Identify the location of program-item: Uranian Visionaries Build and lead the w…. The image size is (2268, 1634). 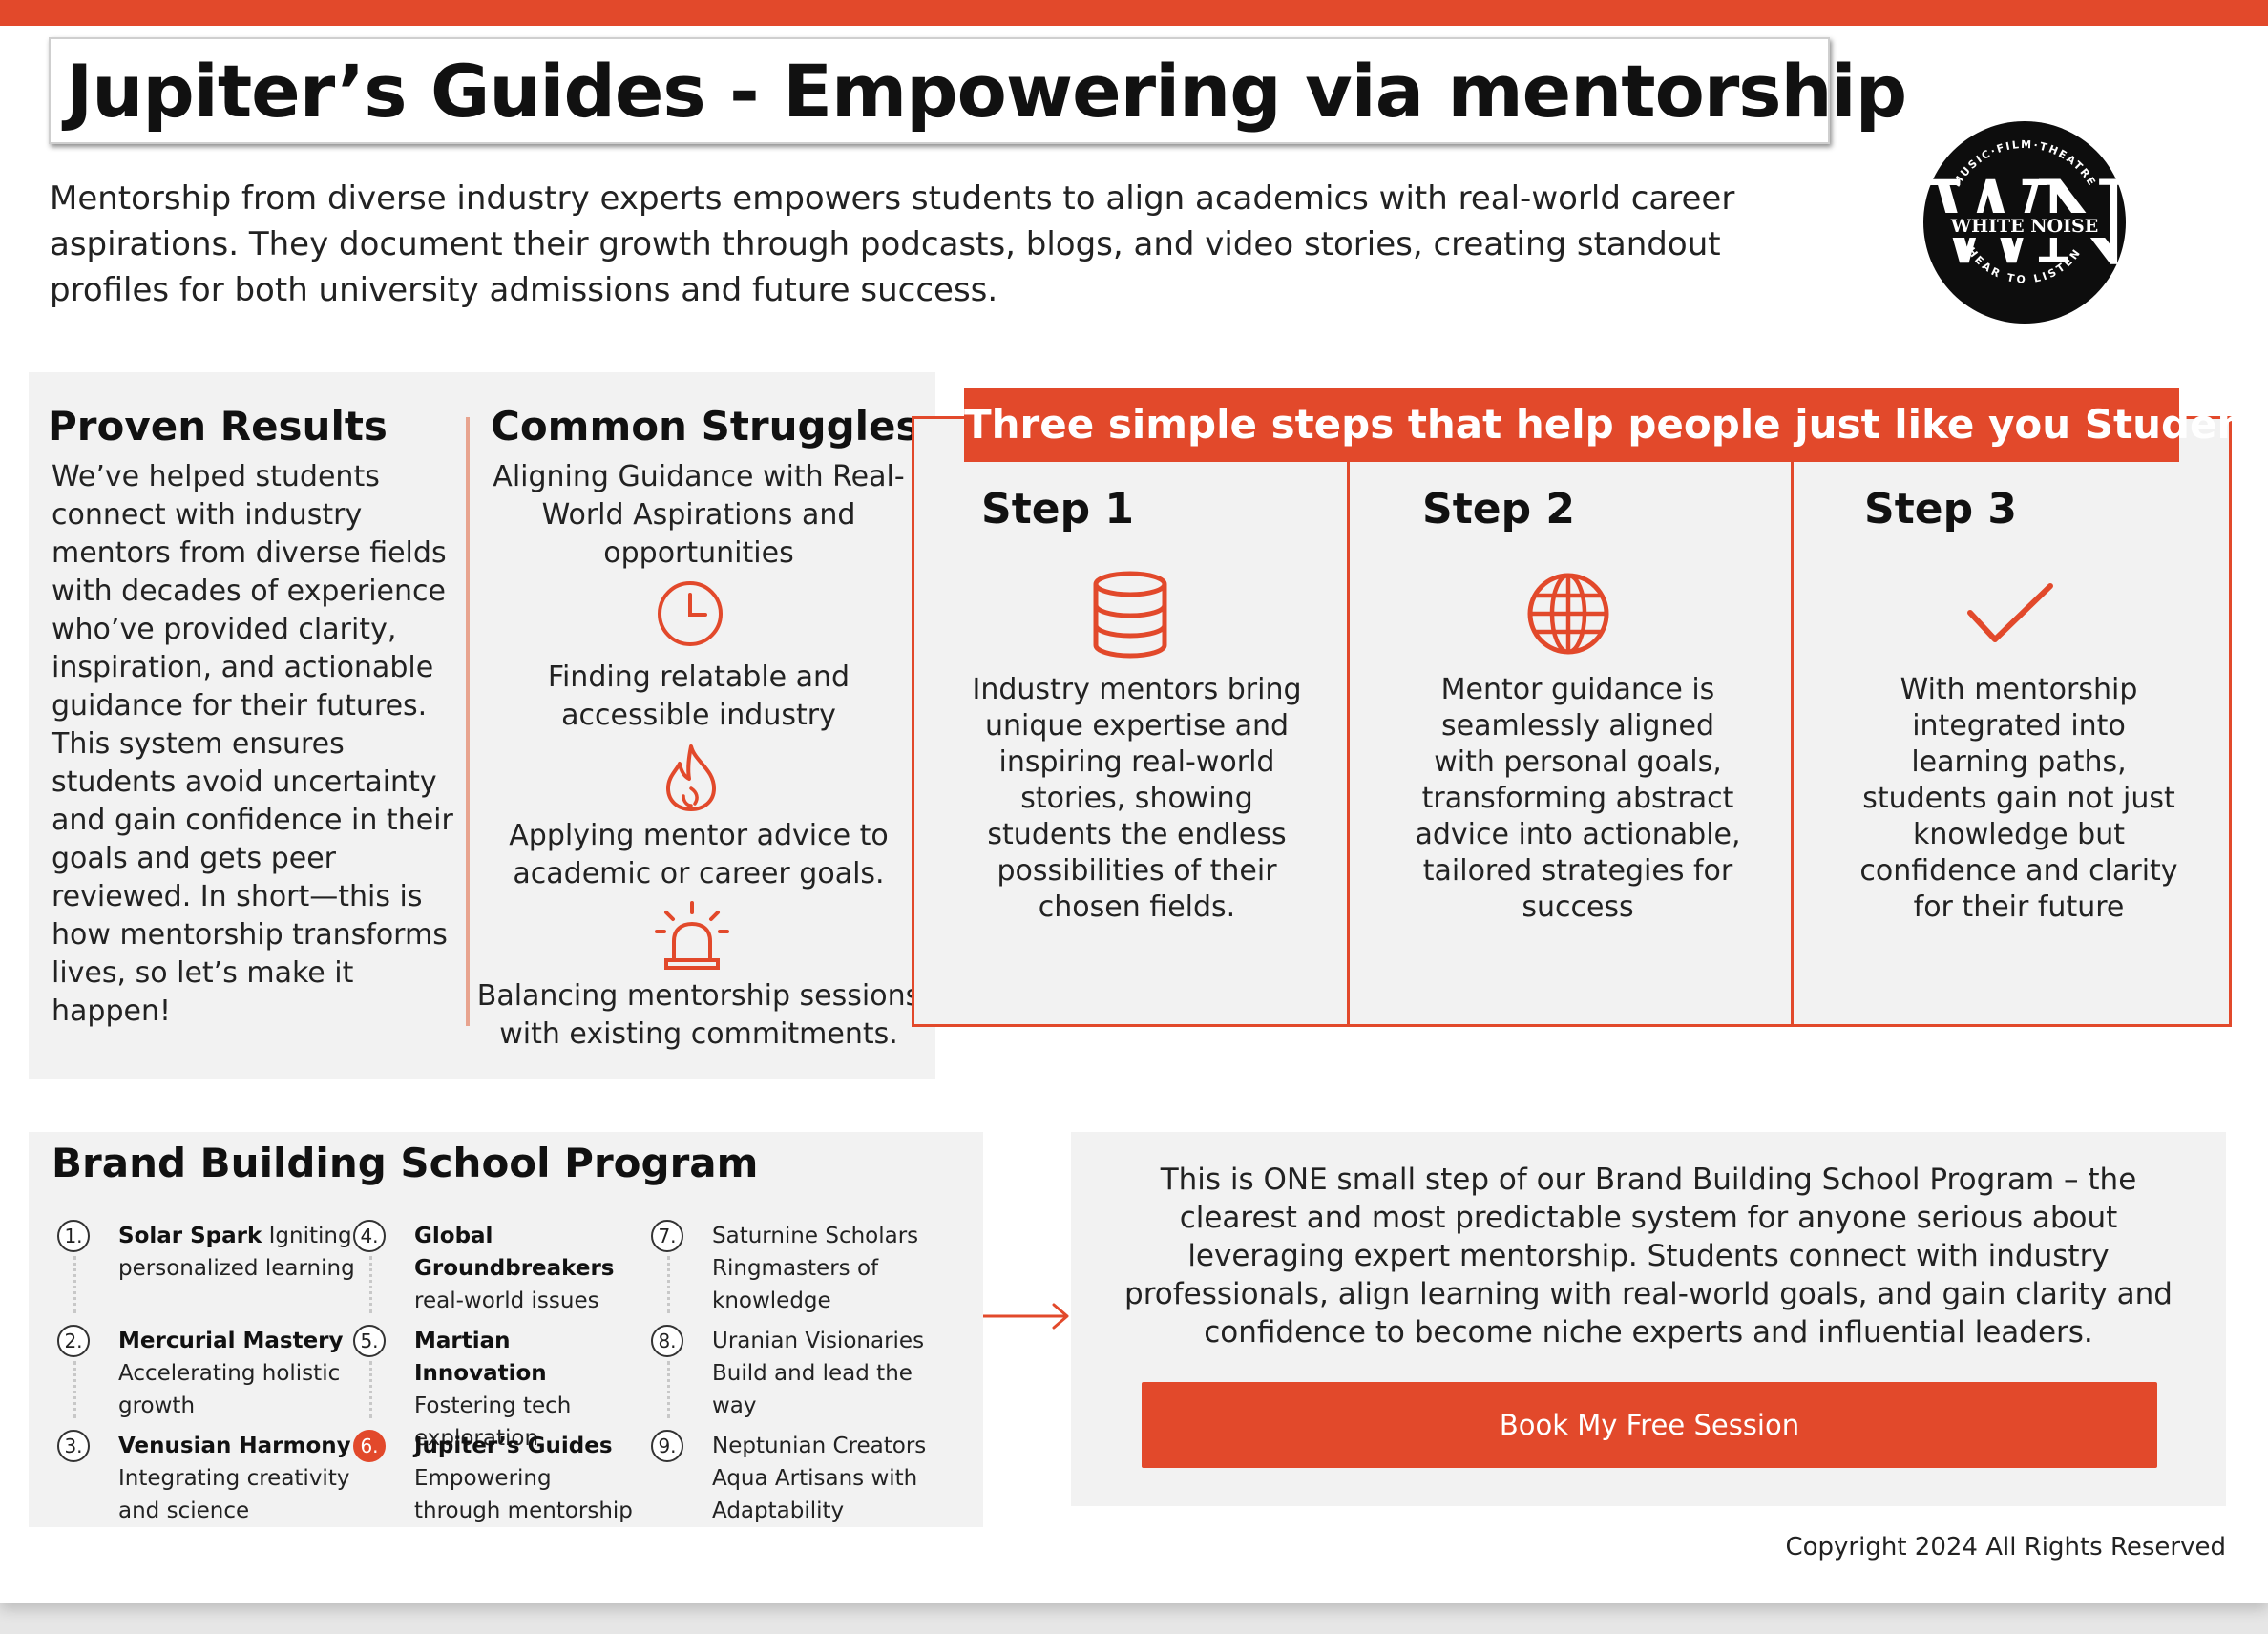
(818, 1373).